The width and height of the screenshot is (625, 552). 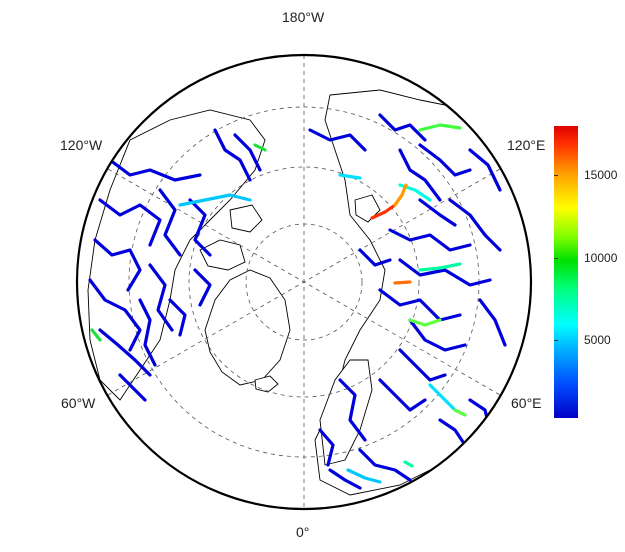 What do you see at coordinates (81, 145) in the screenshot?
I see `lon-label-upper-left: 120°W` at bounding box center [81, 145].